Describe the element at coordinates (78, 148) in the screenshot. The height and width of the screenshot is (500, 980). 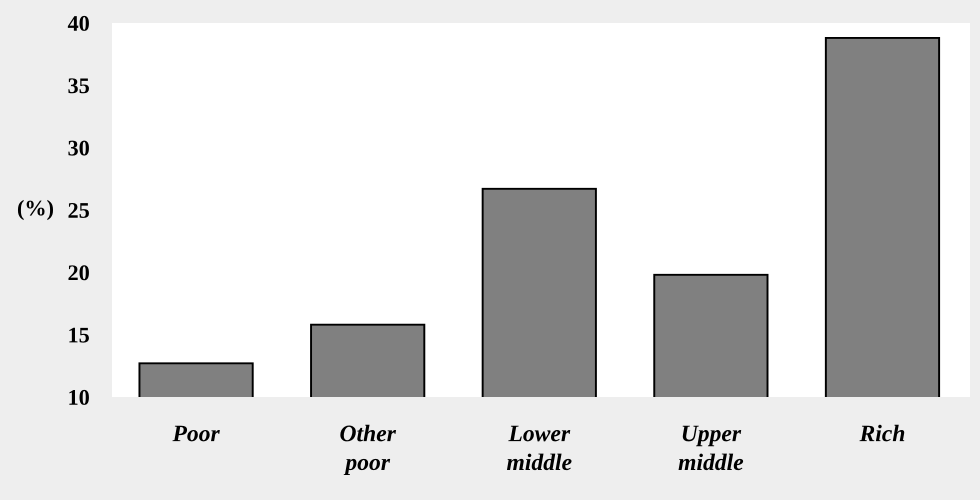
I see `y-tick-label: 30` at that location.